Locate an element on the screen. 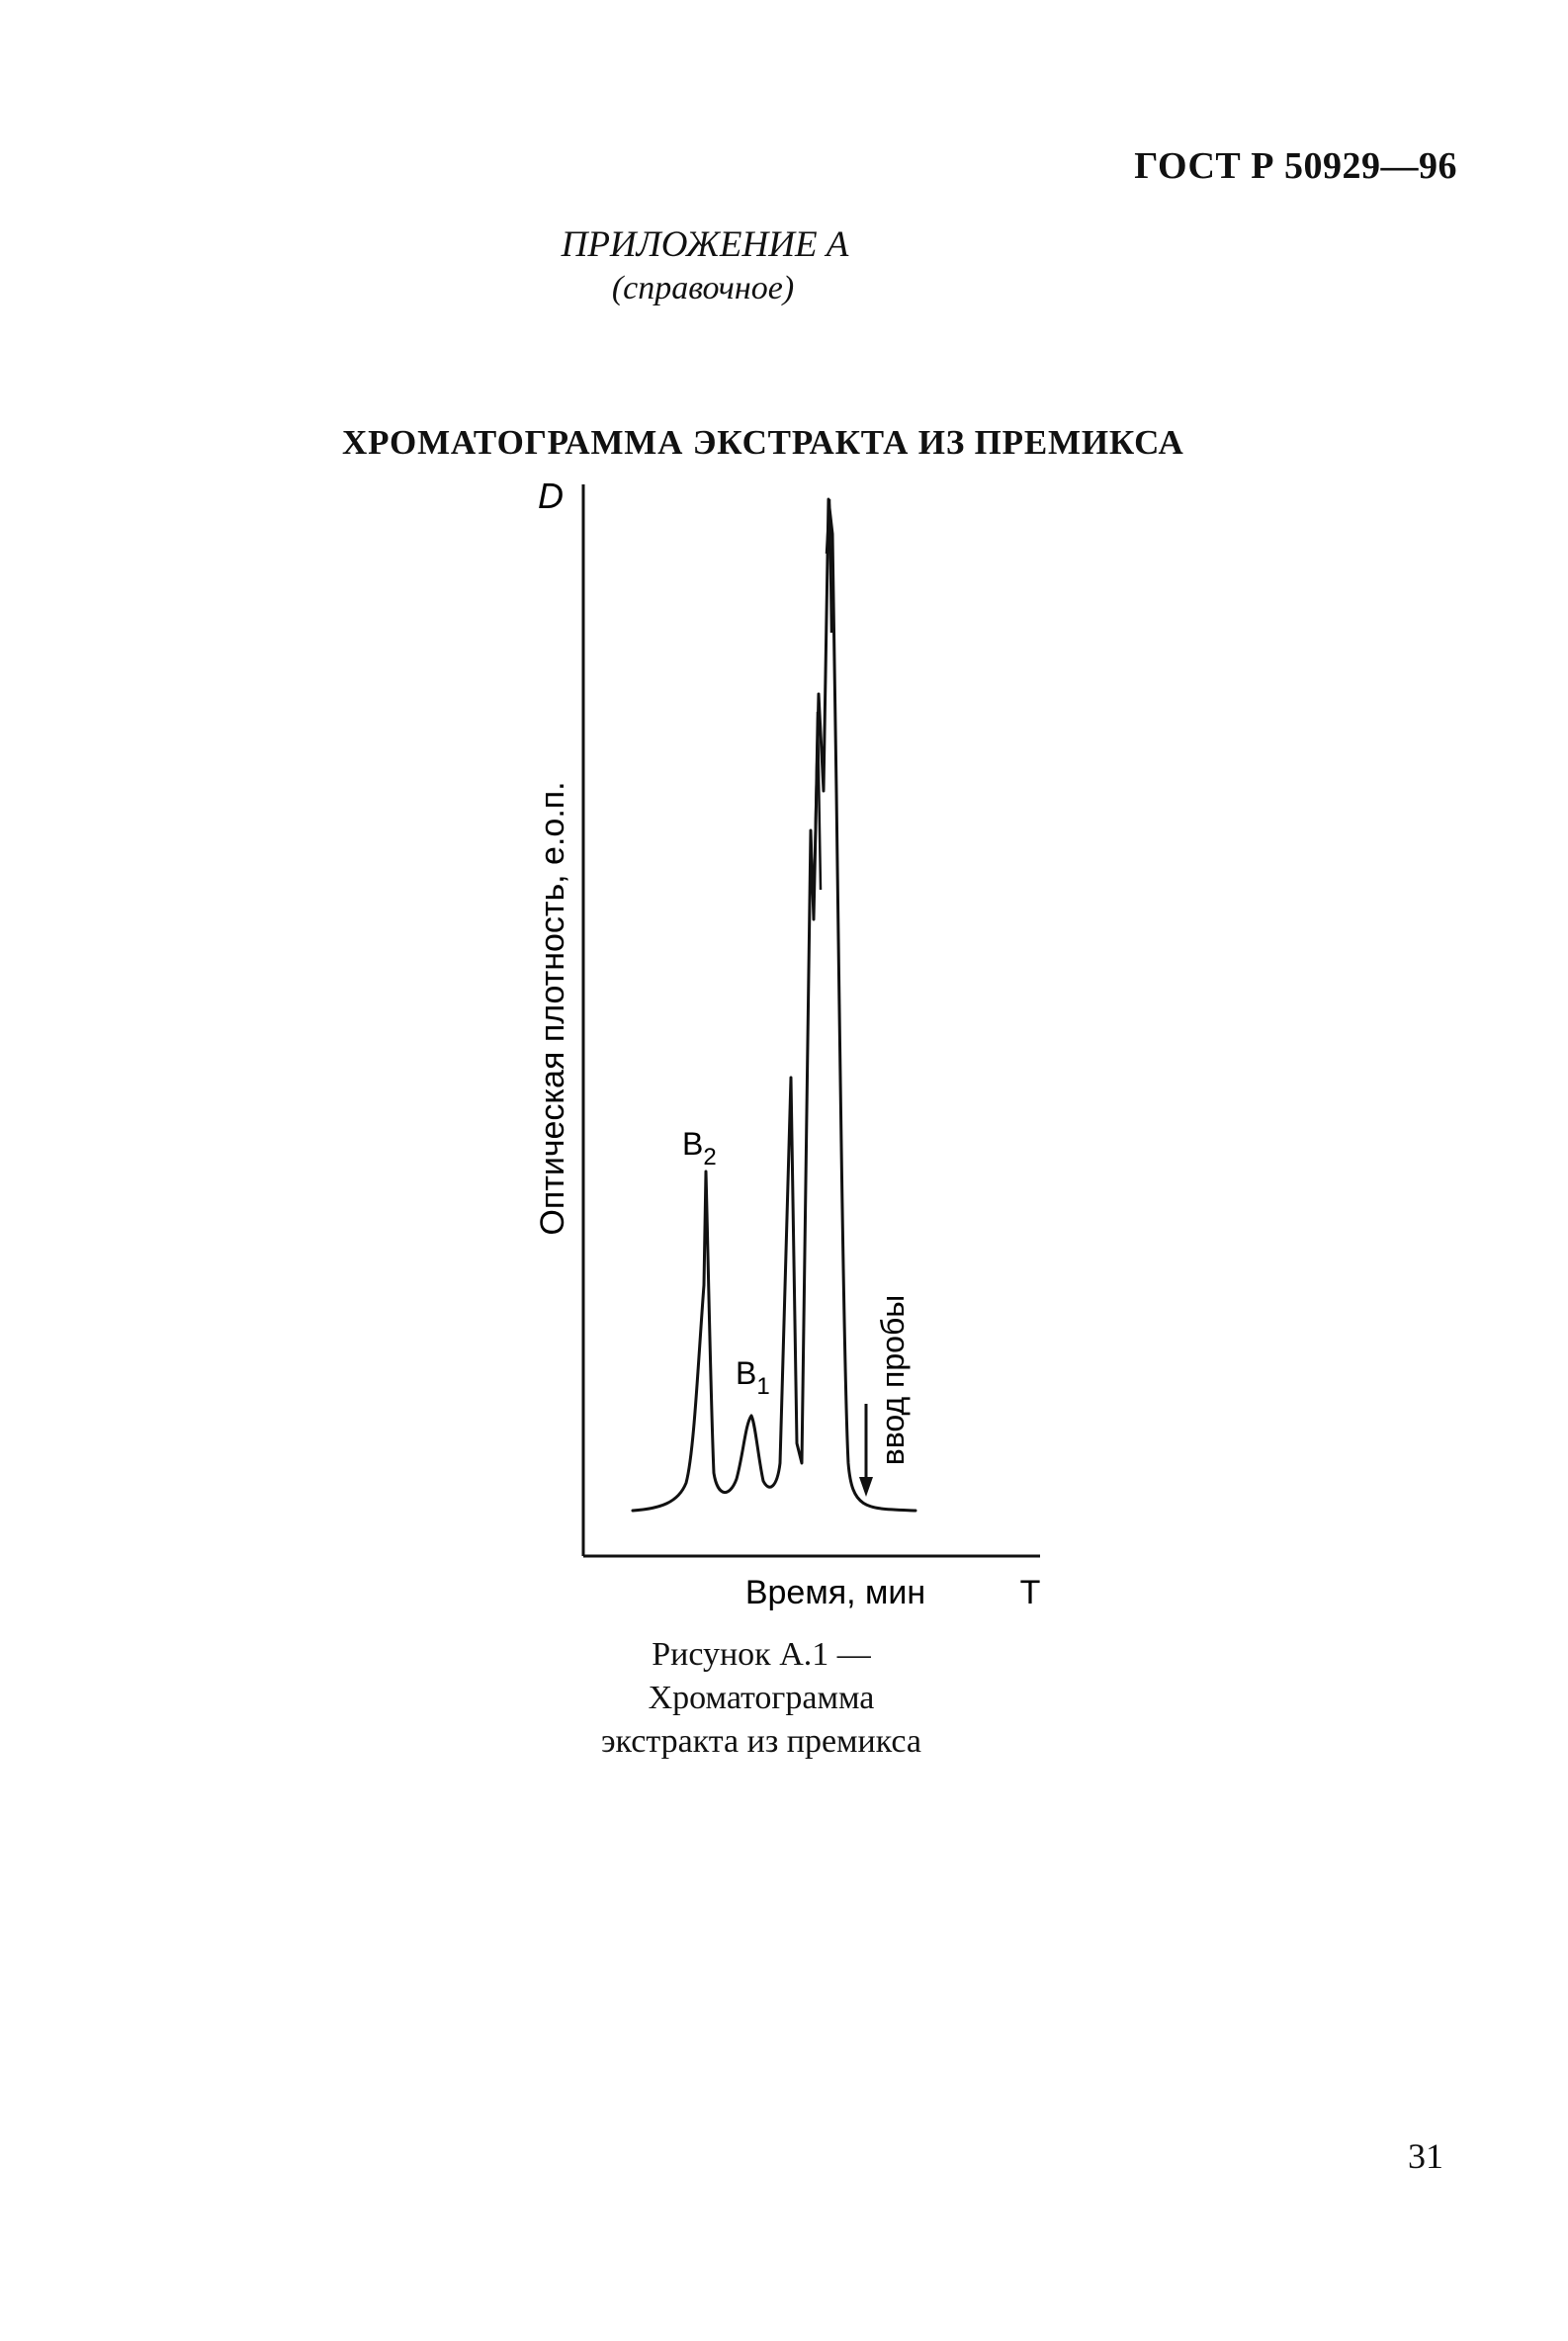 The image size is (1568, 2341). chromatogram-trace is located at coordinates (774, 1005).